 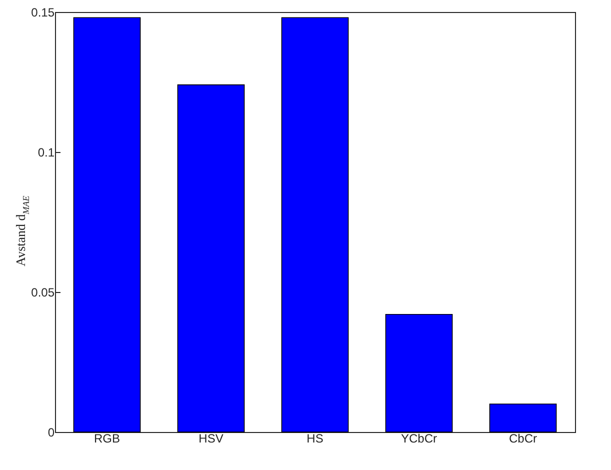 What do you see at coordinates (51, 433) in the screenshot?
I see `y-tick-label: 0` at bounding box center [51, 433].